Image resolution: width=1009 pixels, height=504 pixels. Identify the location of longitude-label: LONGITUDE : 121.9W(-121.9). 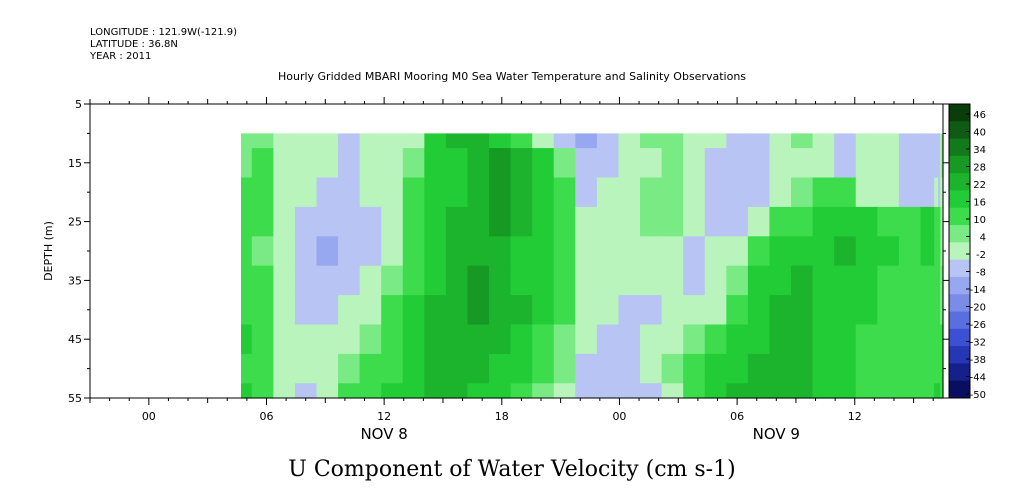
(163, 32).